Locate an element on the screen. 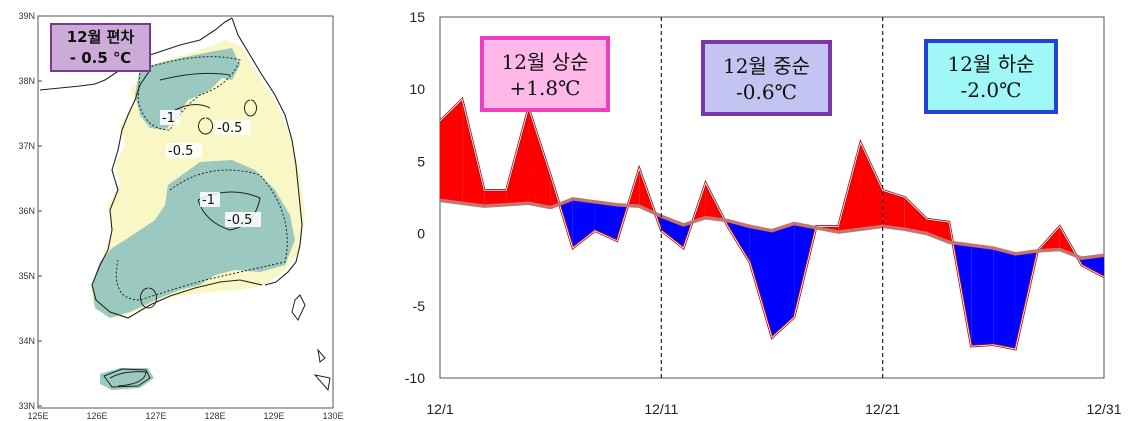 The image size is (1134, 421). period-box-mid-title: 12월 중순 is located at coordinates (766, 66).